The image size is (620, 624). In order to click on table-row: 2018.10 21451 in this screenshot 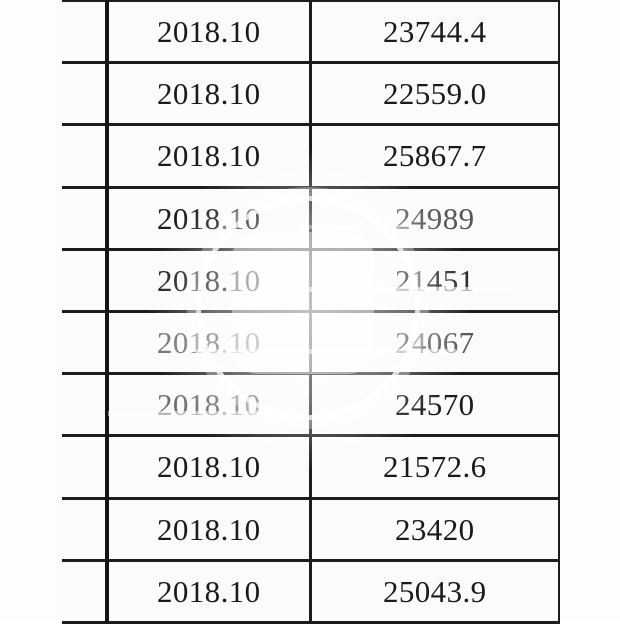, I will do `click(311, 280)`.